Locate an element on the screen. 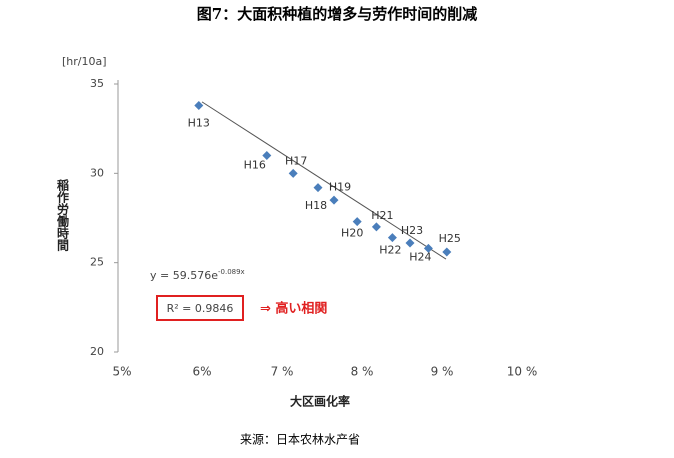 This screenshot has width=674, height=458. equation: y = 59.576e-0.089x is located at coordinates (197, 275).